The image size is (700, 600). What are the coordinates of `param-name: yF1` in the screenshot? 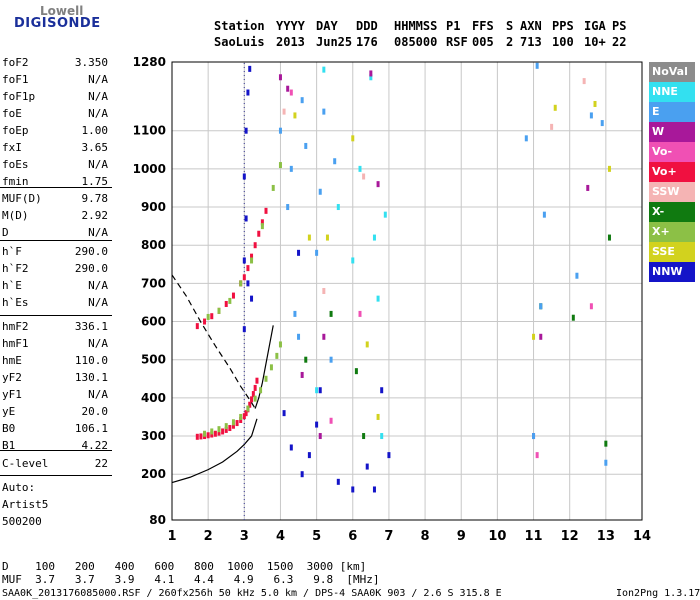 It's located at (12, 394).